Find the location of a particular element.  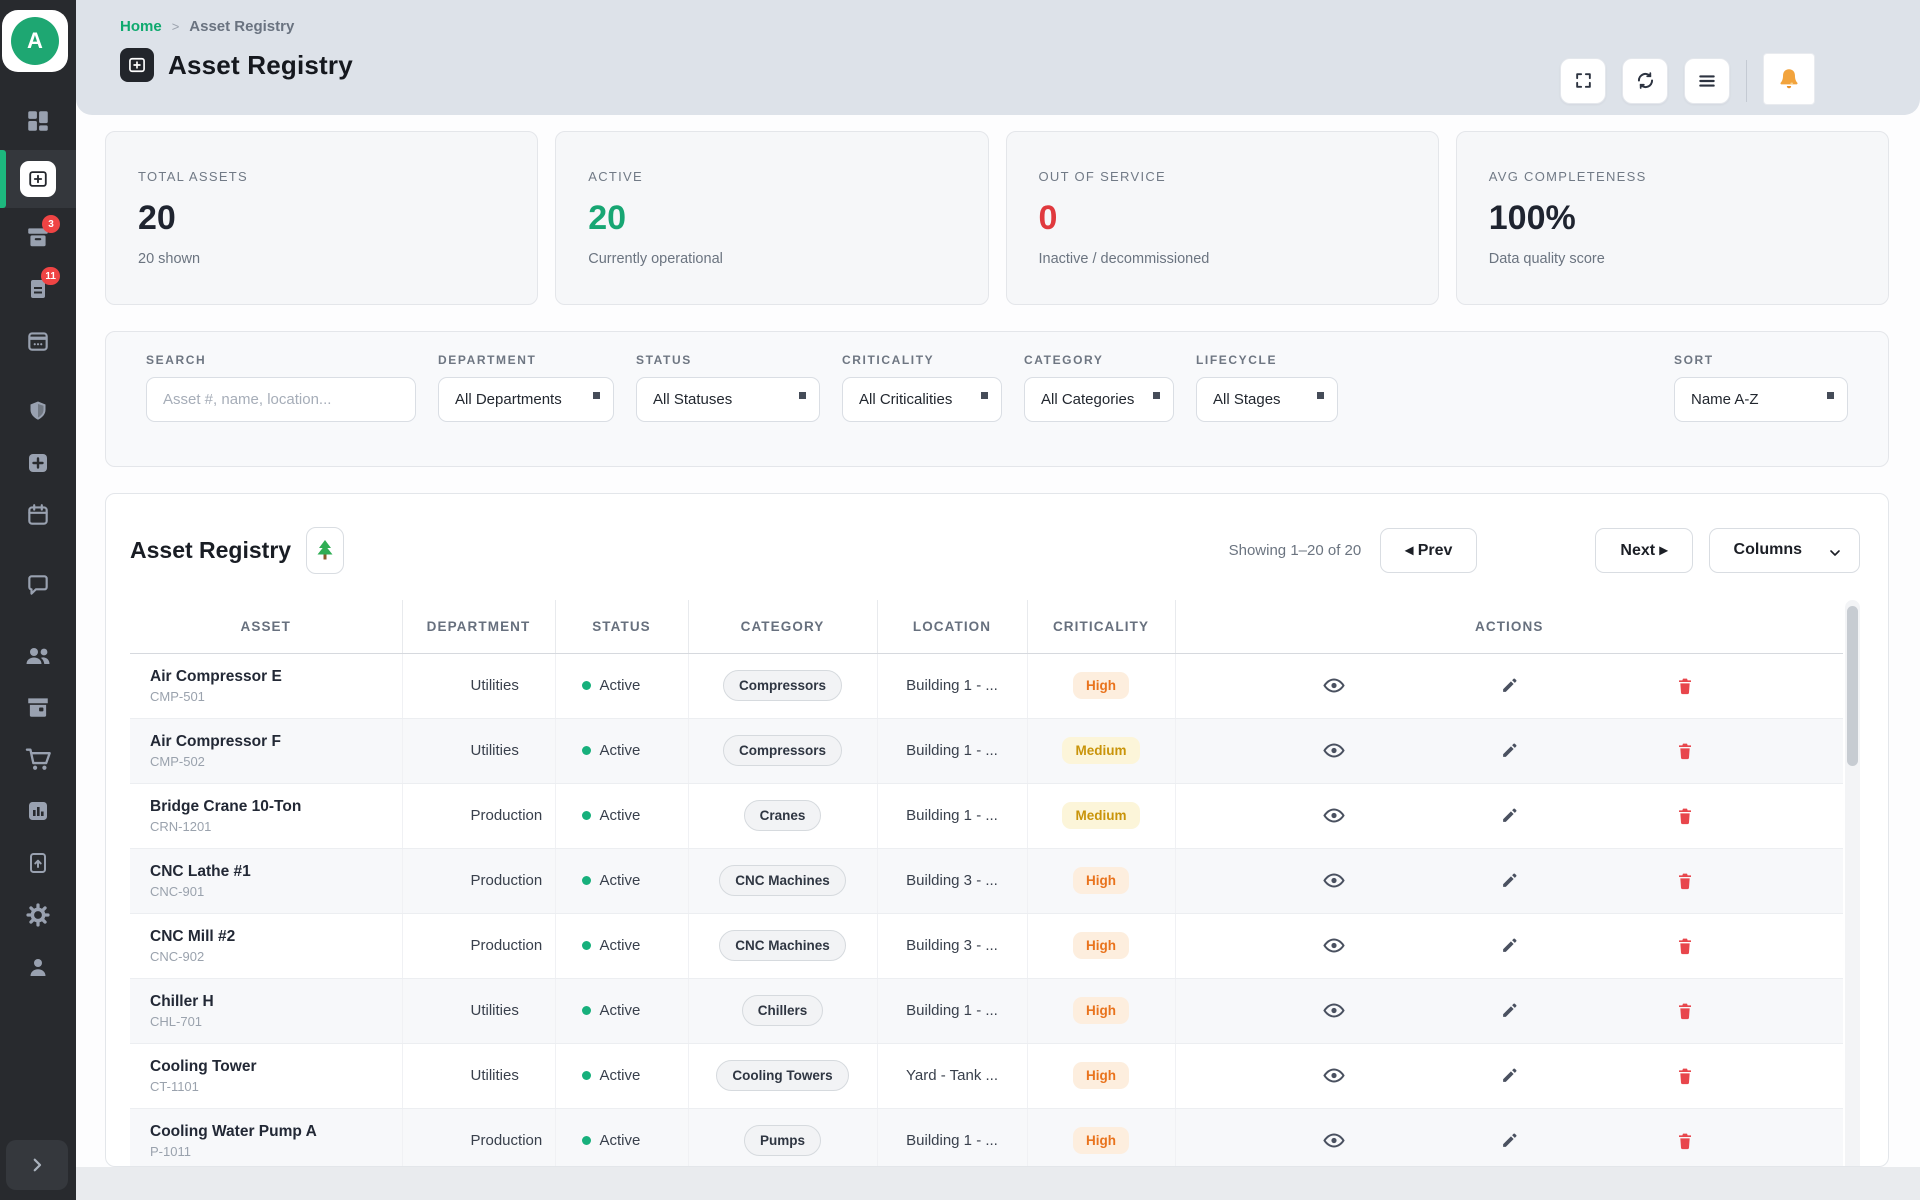

tree-view-button is located at coordinates (325, 550).